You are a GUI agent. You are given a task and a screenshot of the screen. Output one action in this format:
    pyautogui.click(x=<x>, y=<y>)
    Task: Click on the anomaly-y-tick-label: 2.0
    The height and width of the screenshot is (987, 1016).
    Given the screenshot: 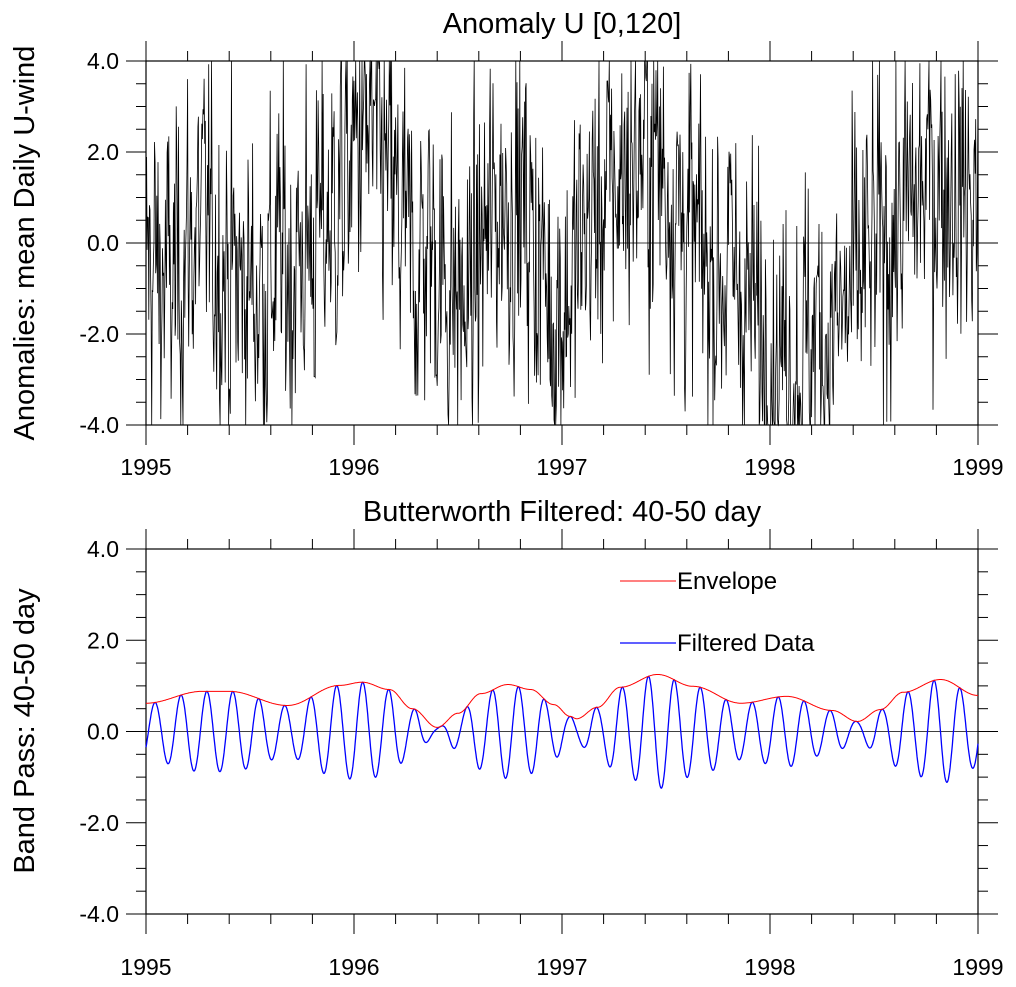 What is the action you would take?
    pyautogui.click(x=103, y=152)
    